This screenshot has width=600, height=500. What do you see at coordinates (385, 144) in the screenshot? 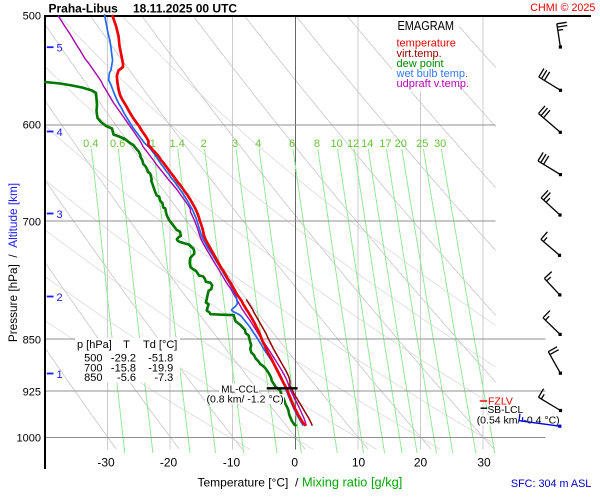
I see `svg-text: 17` at bounding box center [385, 144].